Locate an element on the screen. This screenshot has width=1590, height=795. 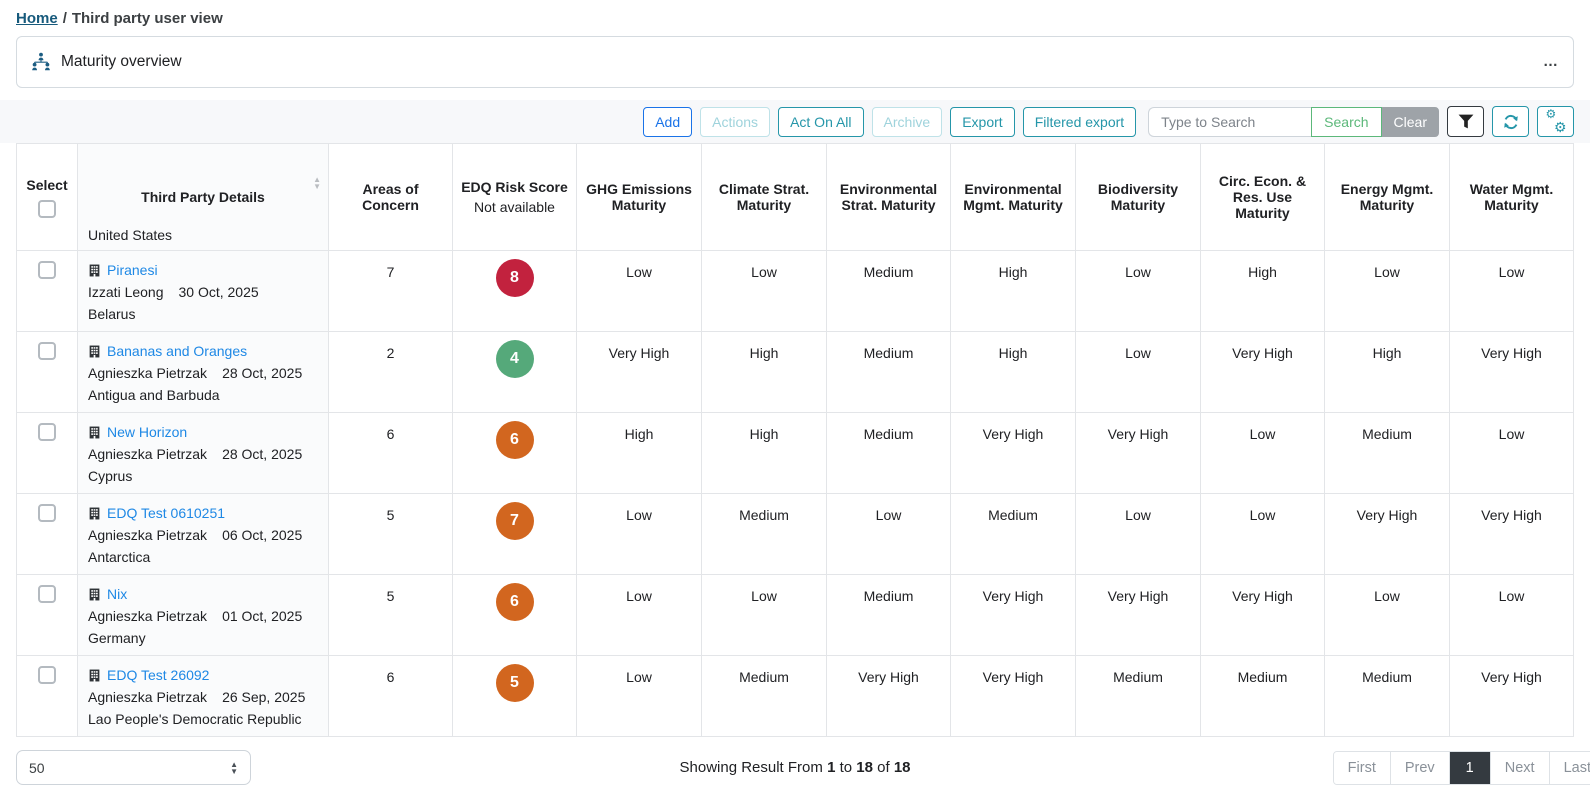
contact-date-line: Izzati Leong 30 Oct, 2025 is located at coordinates (203, 292).